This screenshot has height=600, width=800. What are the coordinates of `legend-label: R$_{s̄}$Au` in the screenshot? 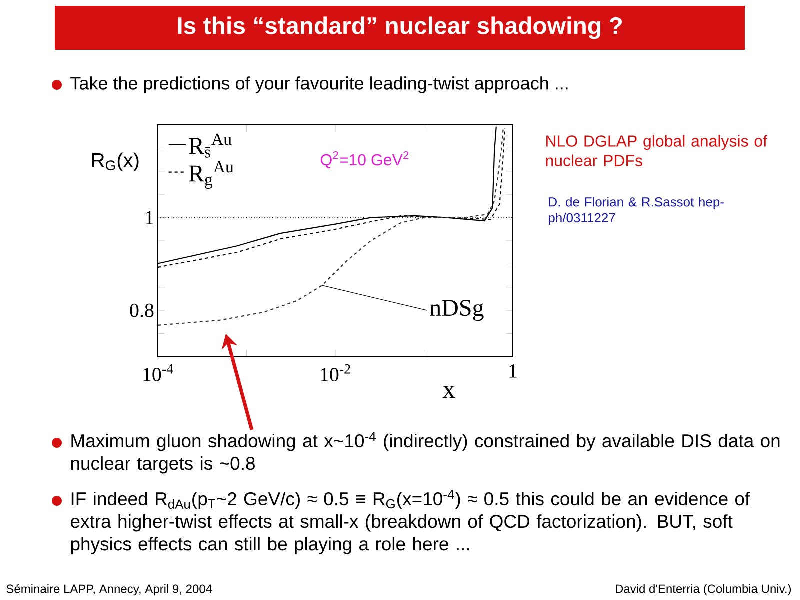 It's located at (210, 146).